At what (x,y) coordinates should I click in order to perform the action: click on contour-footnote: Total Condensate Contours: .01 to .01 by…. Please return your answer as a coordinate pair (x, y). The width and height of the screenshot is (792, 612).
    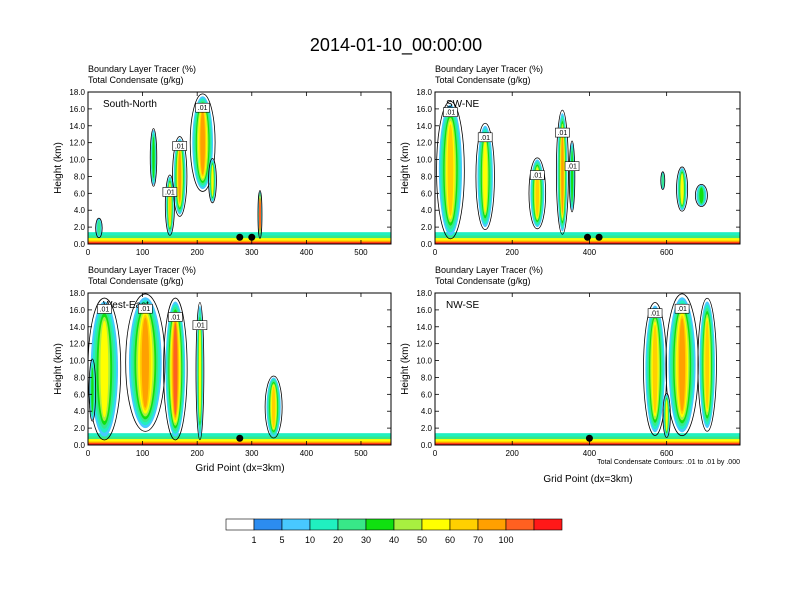
    Looking at the image, I should click on (668, 462).